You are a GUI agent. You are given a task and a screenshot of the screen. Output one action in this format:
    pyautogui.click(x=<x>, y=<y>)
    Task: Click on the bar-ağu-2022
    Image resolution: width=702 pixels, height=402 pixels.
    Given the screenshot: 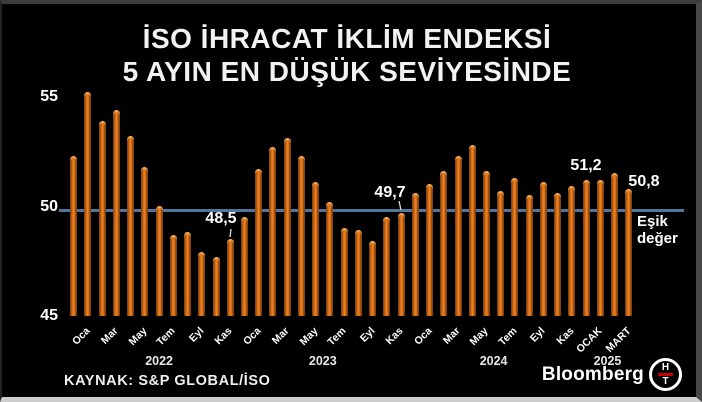 What is the action you would take?
    pyautogui.click(x=188, y=274)
    